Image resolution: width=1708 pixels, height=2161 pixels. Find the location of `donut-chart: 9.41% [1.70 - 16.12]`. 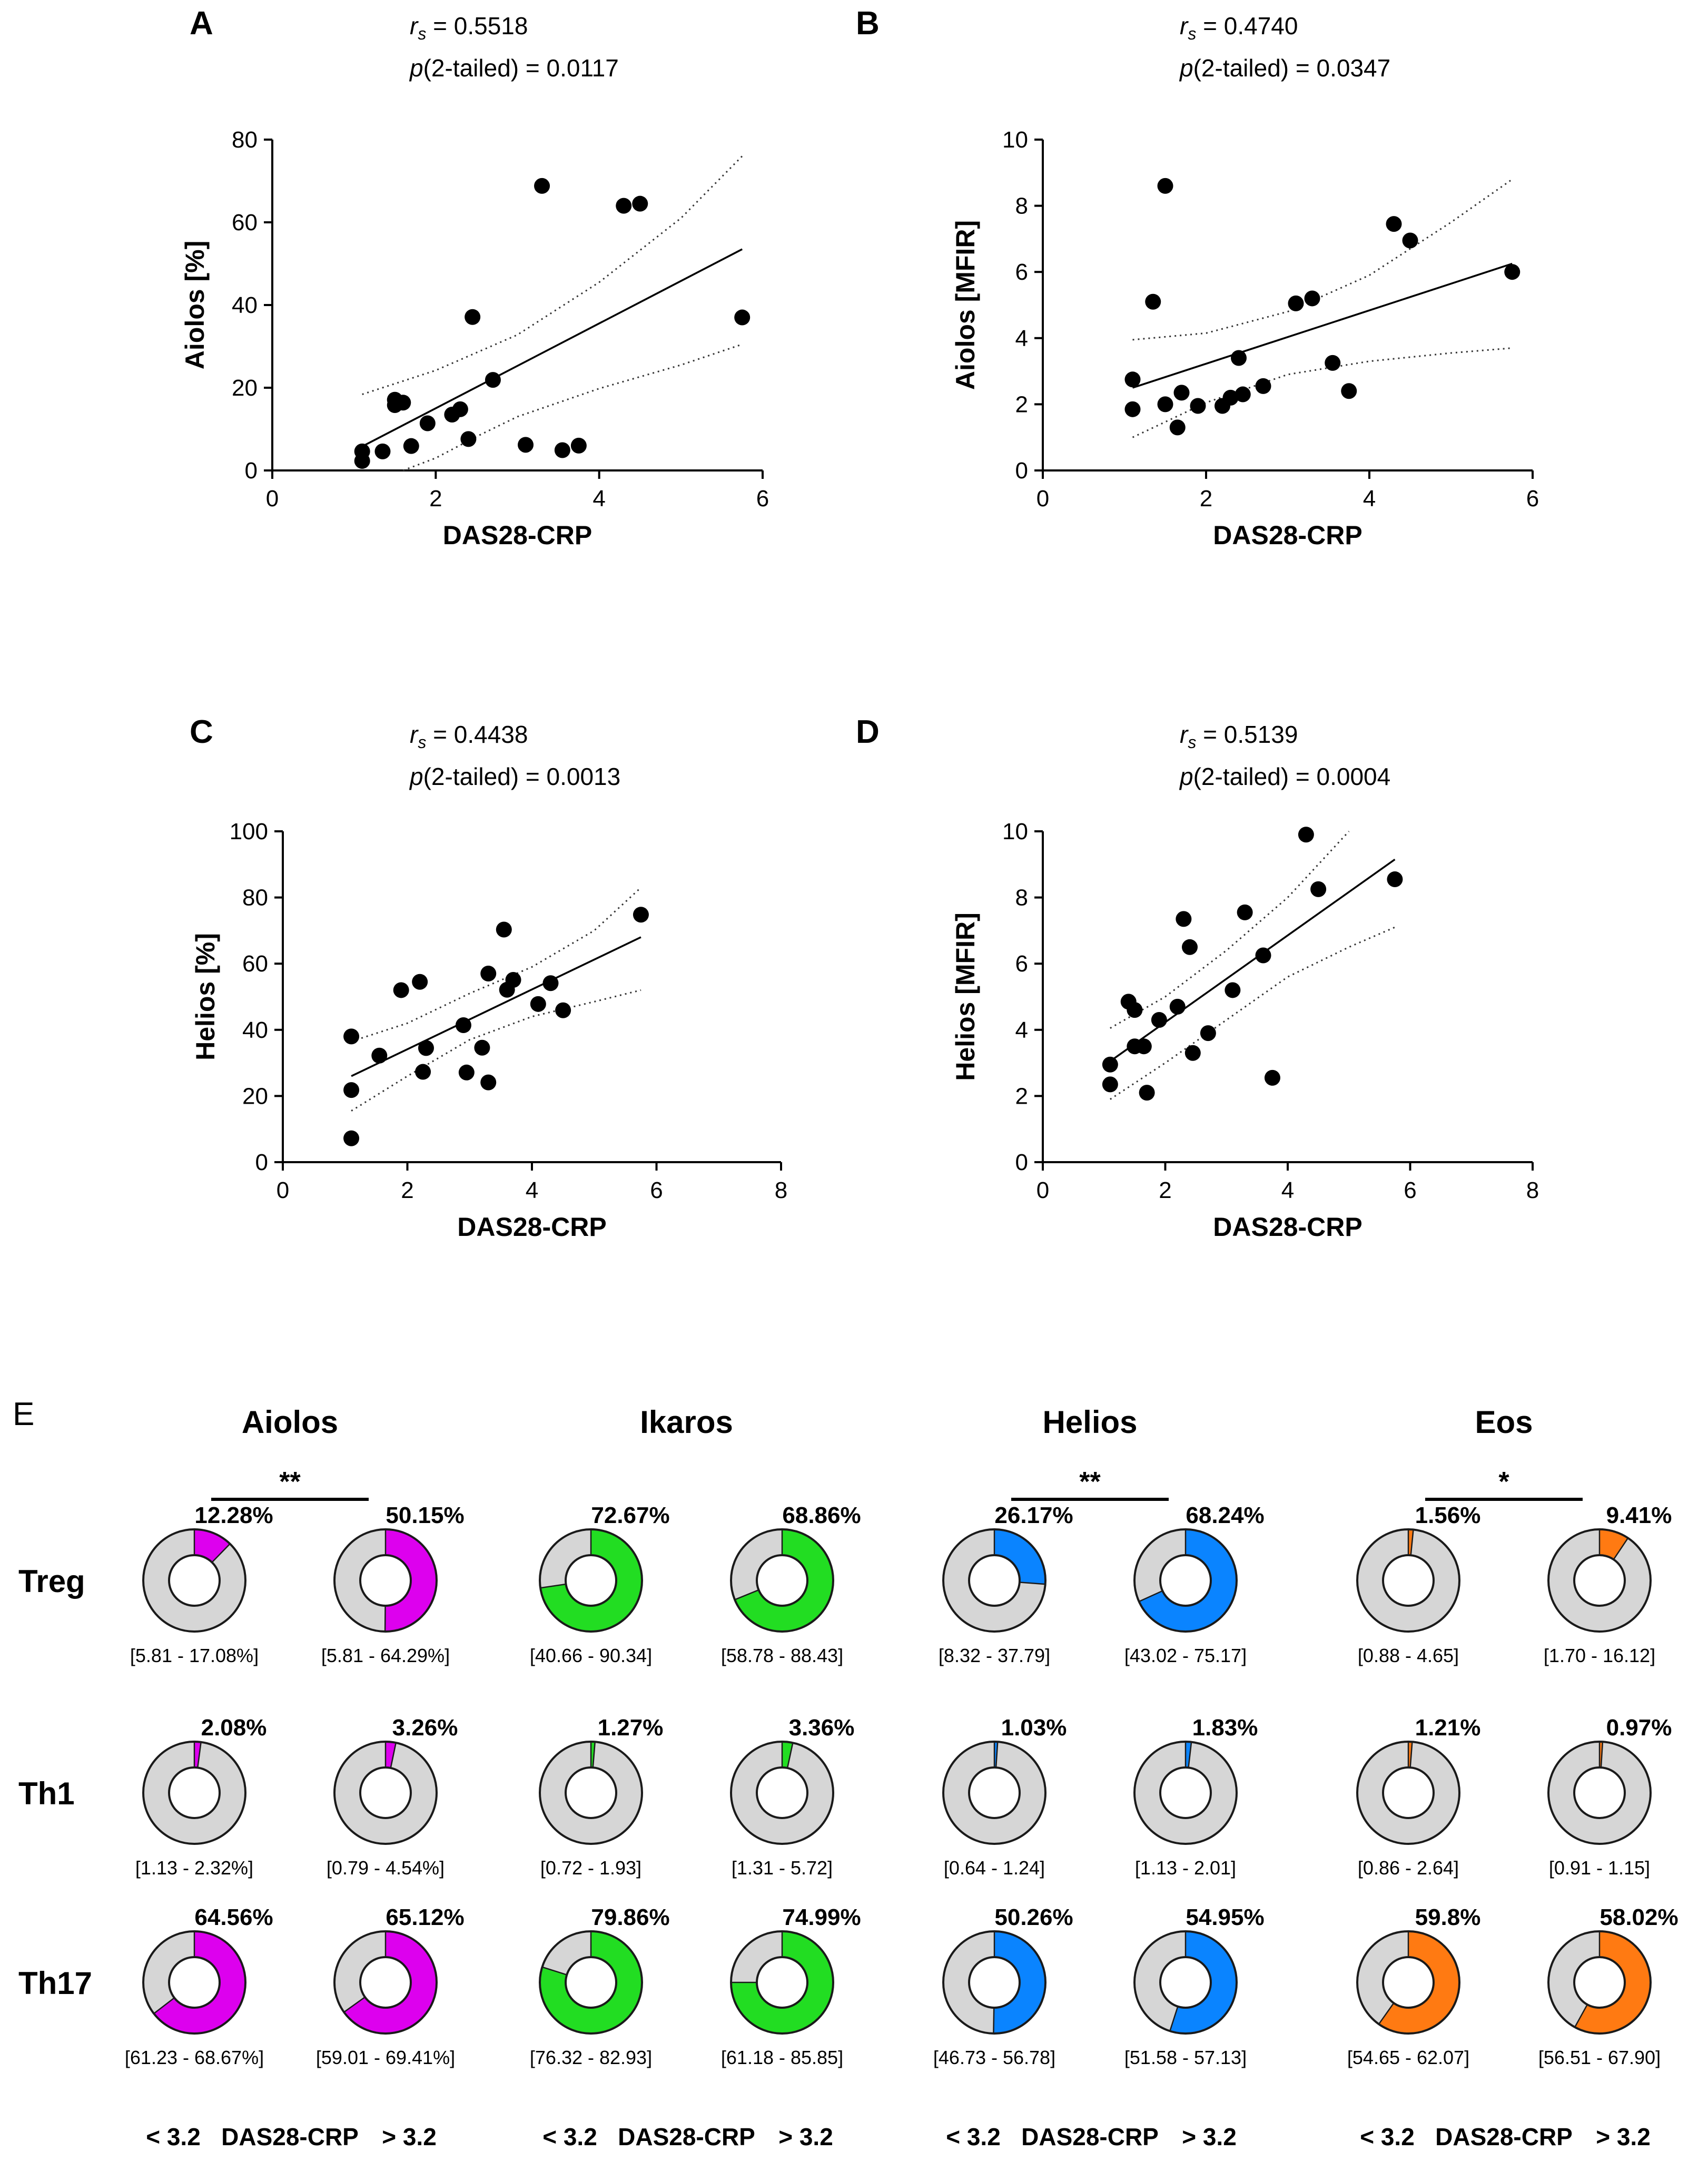

donut-chart: 9.41% [1.70 - 16.12] is located at coordinates (1608, 1584).